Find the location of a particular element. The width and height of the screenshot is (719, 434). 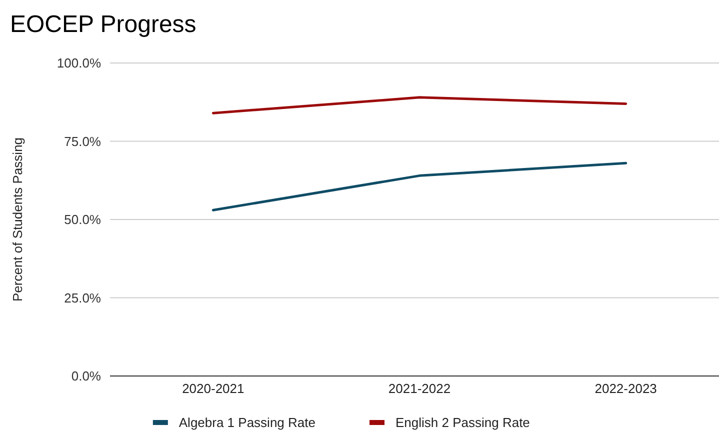

x-tick-label: 2021-2022 is located at coordinates (419, 388).